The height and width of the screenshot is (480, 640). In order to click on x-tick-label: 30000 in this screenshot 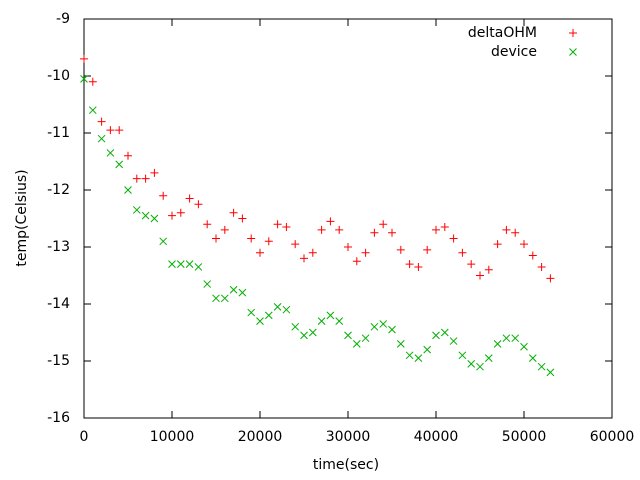, I will do `click(348, 437)`.